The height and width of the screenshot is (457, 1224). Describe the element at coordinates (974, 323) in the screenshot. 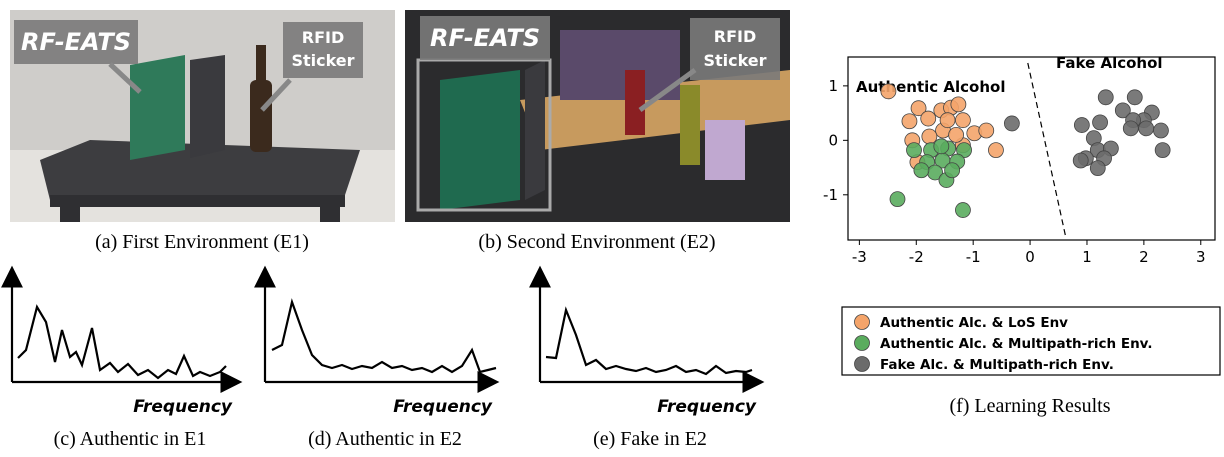

I see `legend-label: Authentic Alc. & LoS Env` at that location.